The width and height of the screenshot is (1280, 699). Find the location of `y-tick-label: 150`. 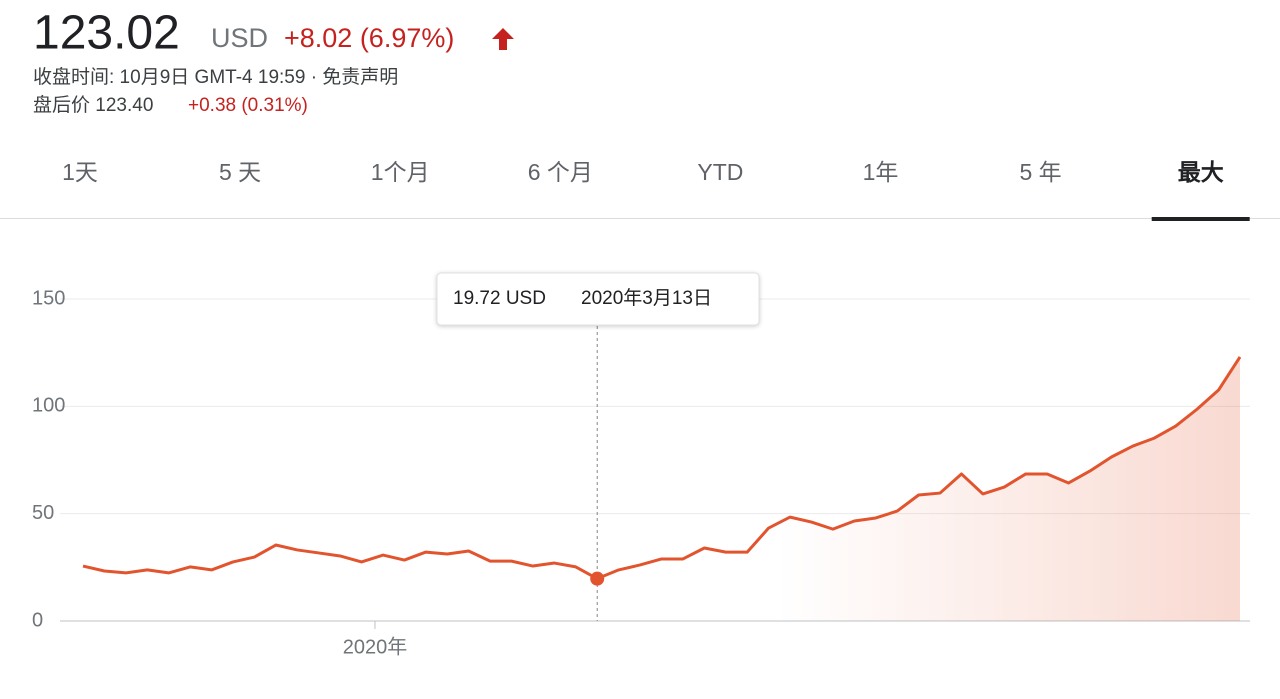

y-tick-label: 150 is located at coordinates (48, 298).